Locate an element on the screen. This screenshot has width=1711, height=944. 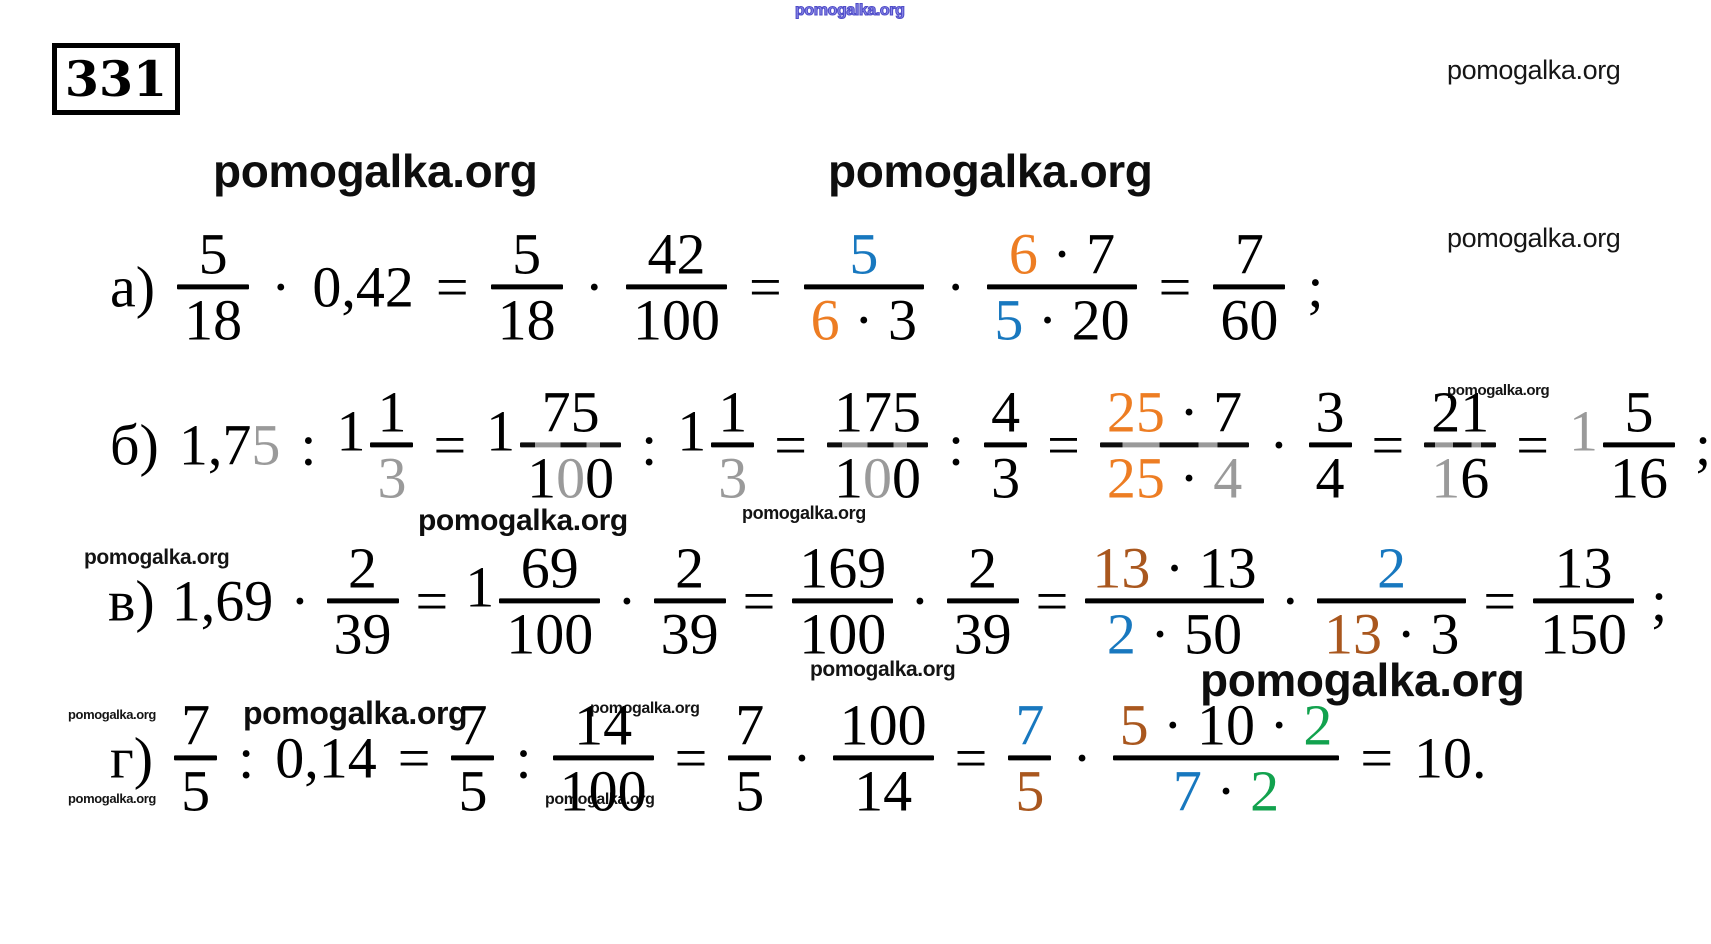
fraction-numerator: 169 is located at coordinates (842, 568).